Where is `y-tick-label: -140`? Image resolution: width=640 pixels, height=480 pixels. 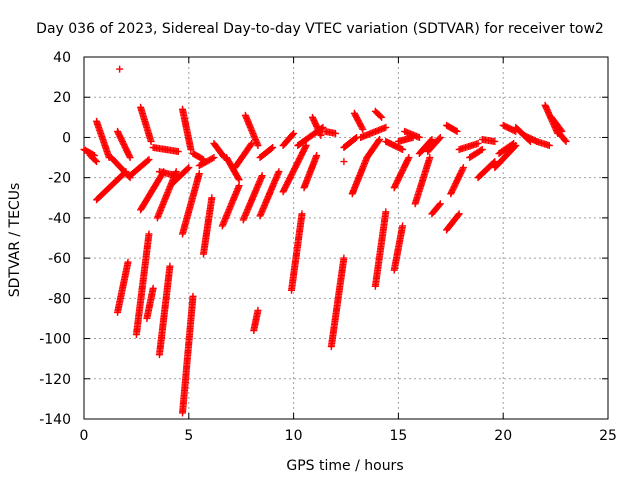
y-tick-label: -140 is located at coordinates (55, 420).